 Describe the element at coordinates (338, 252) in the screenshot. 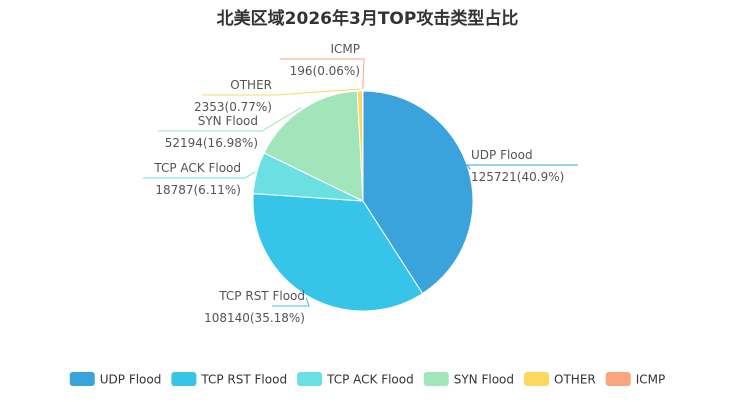

I see `pie-slice-tcp-rst-flood` at that location.